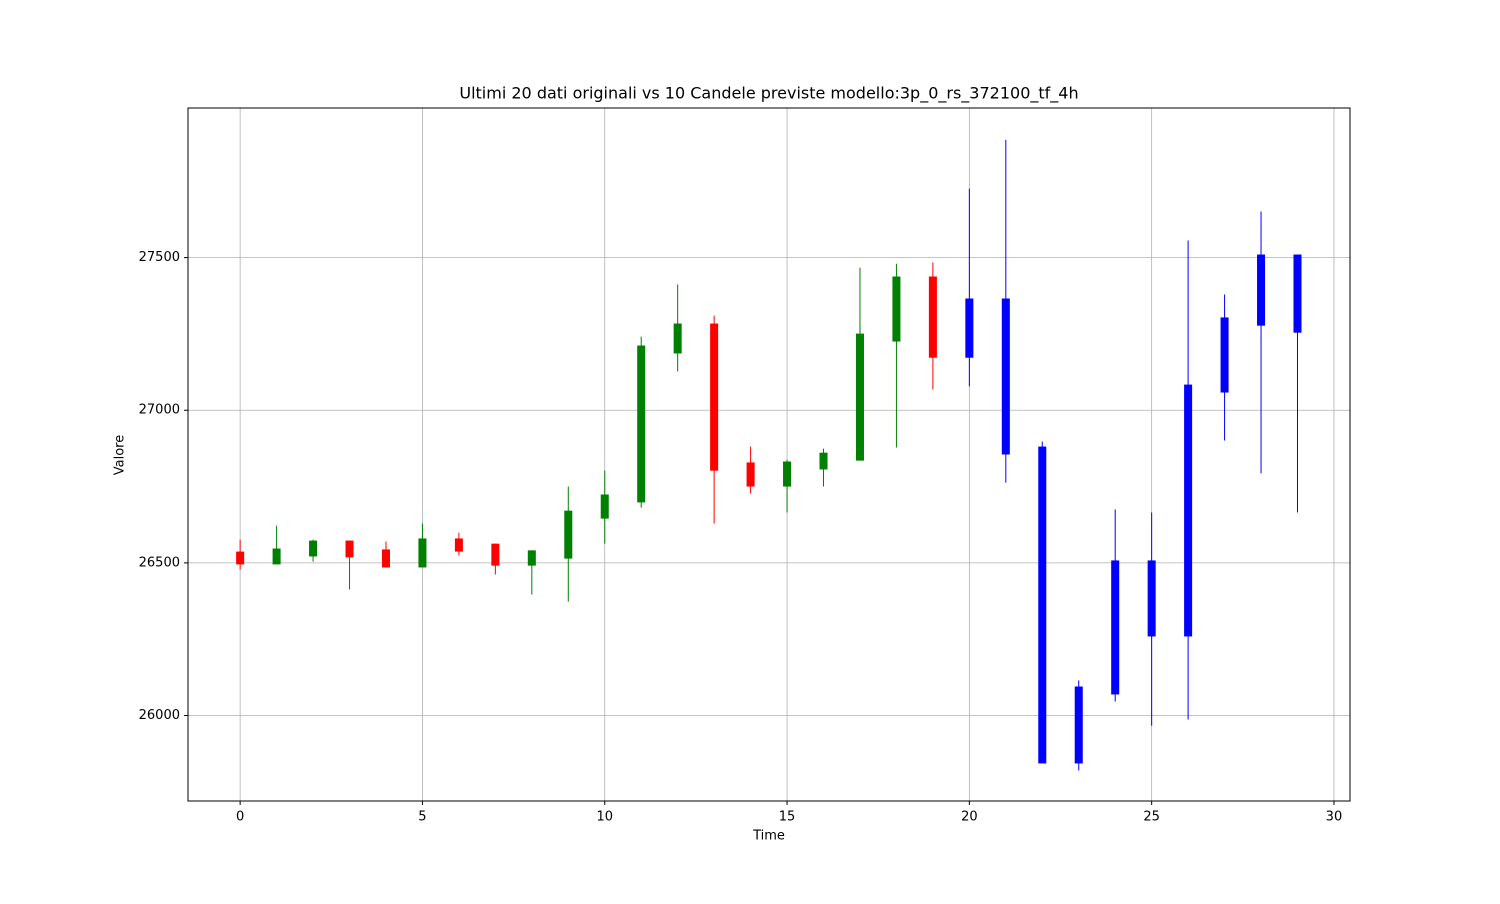 The image size is (1500, 904). Describe the element at coordinates (159, 715) in the screenshot. I see `y-tick-label: 26000` at that location.